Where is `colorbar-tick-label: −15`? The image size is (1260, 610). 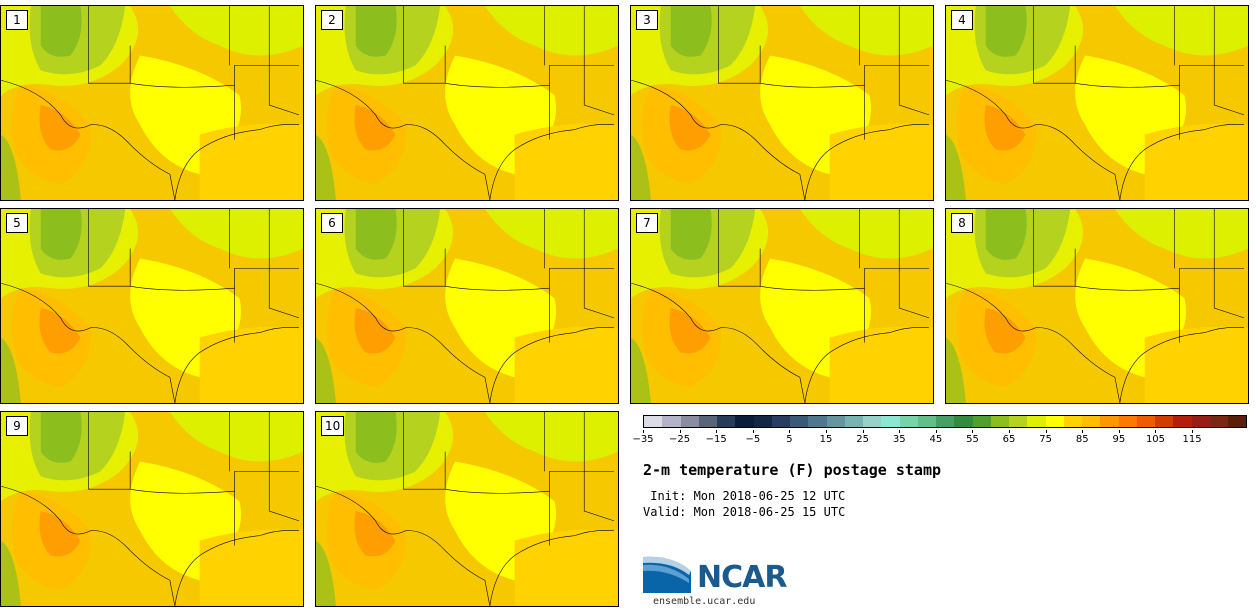
colorbar-tick-label: −15 is located at coordinates (716, 439).